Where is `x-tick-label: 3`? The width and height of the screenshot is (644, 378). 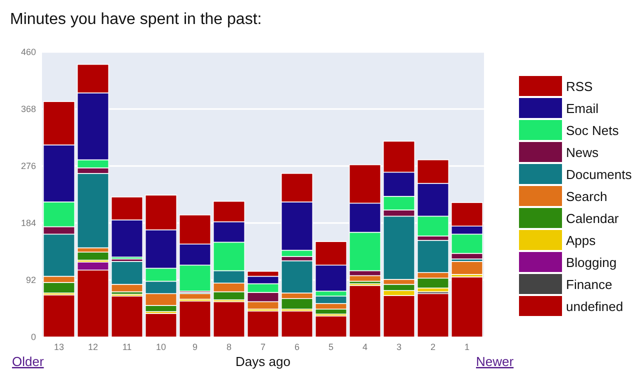 x-tick-label: 3 is located at coordinates (399, 347).